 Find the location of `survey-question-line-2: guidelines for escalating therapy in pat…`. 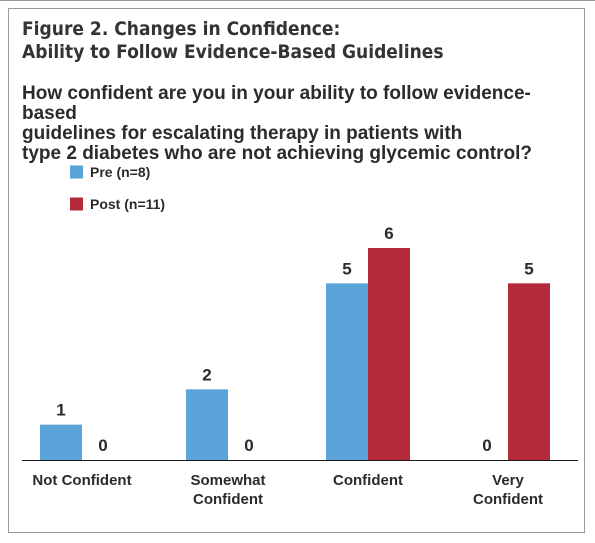

survey-question-line-2: guidelines for escalating therapy in pat… is located at coordinates (242, 133).